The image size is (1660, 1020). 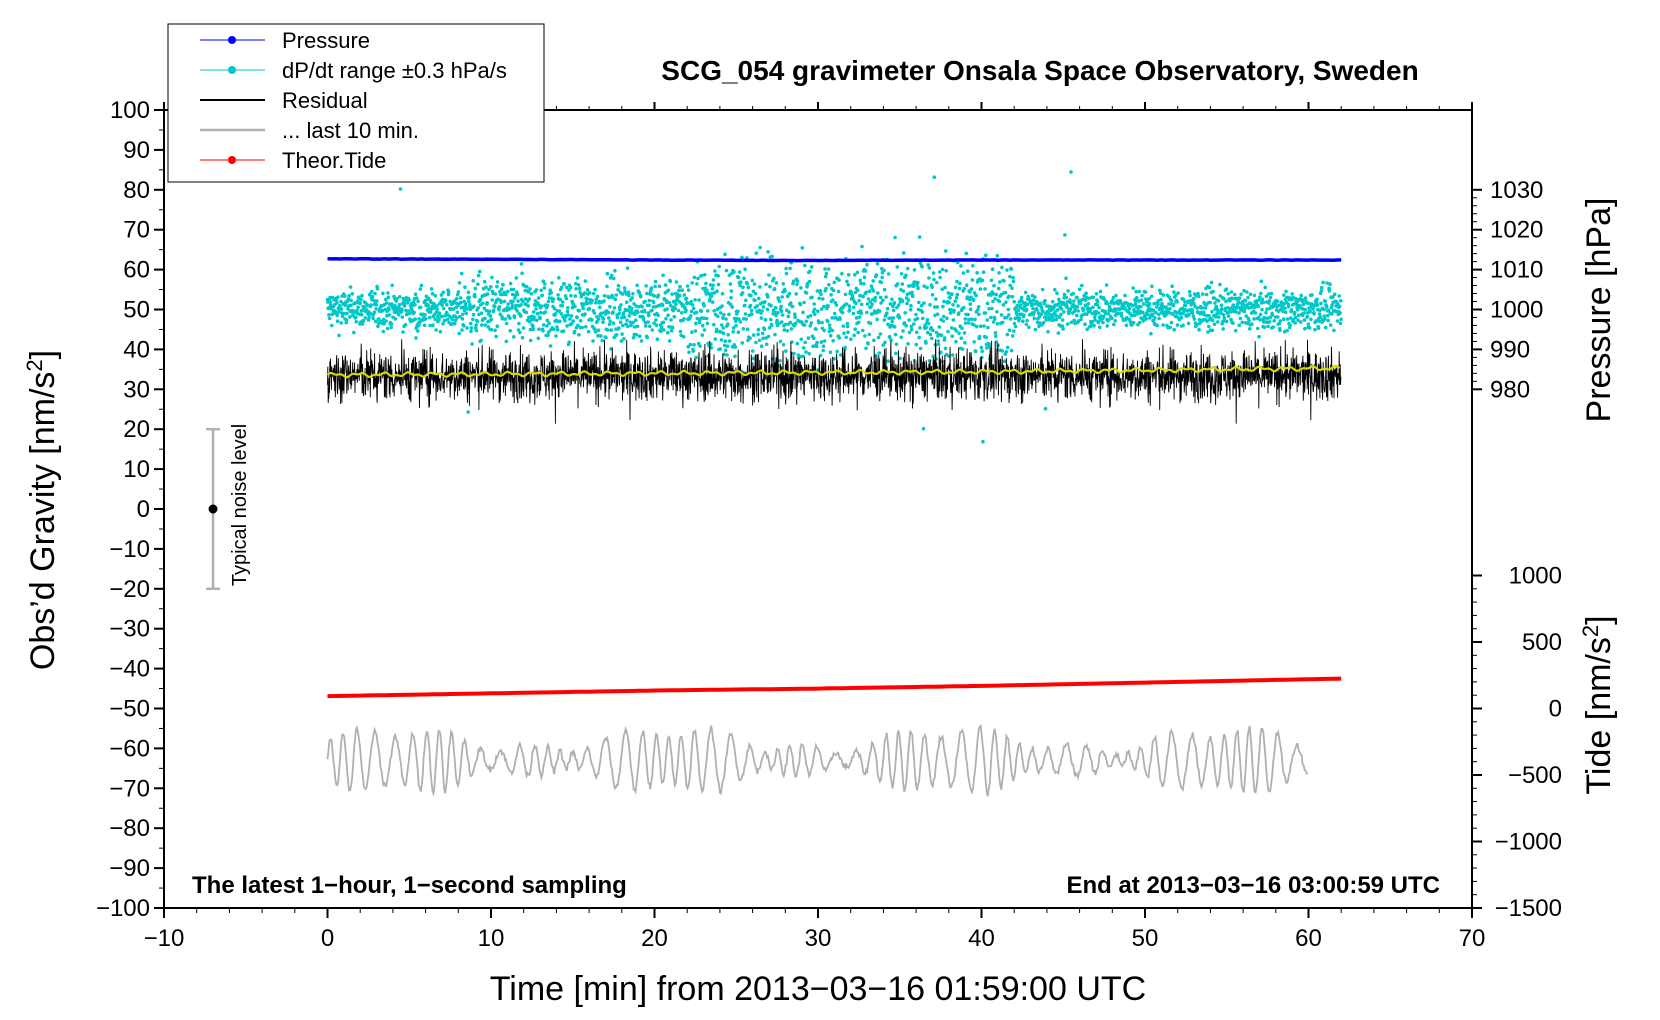 What do you see at coordinates (136, 469) in the screenshot?
I see `y-tick-label: 10` at bounding box center [136, 469].